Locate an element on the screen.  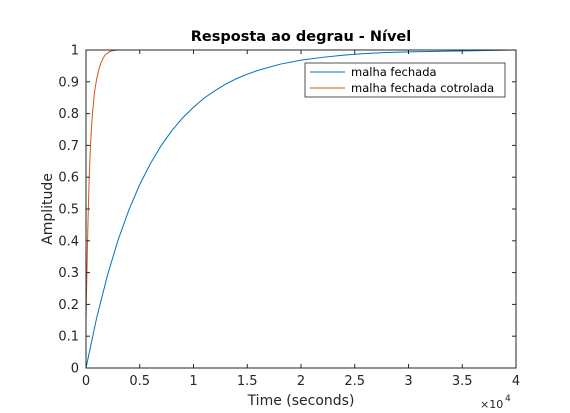
chart-title: Resposta ao degrau - Nível is located at coordinates (301, 37).